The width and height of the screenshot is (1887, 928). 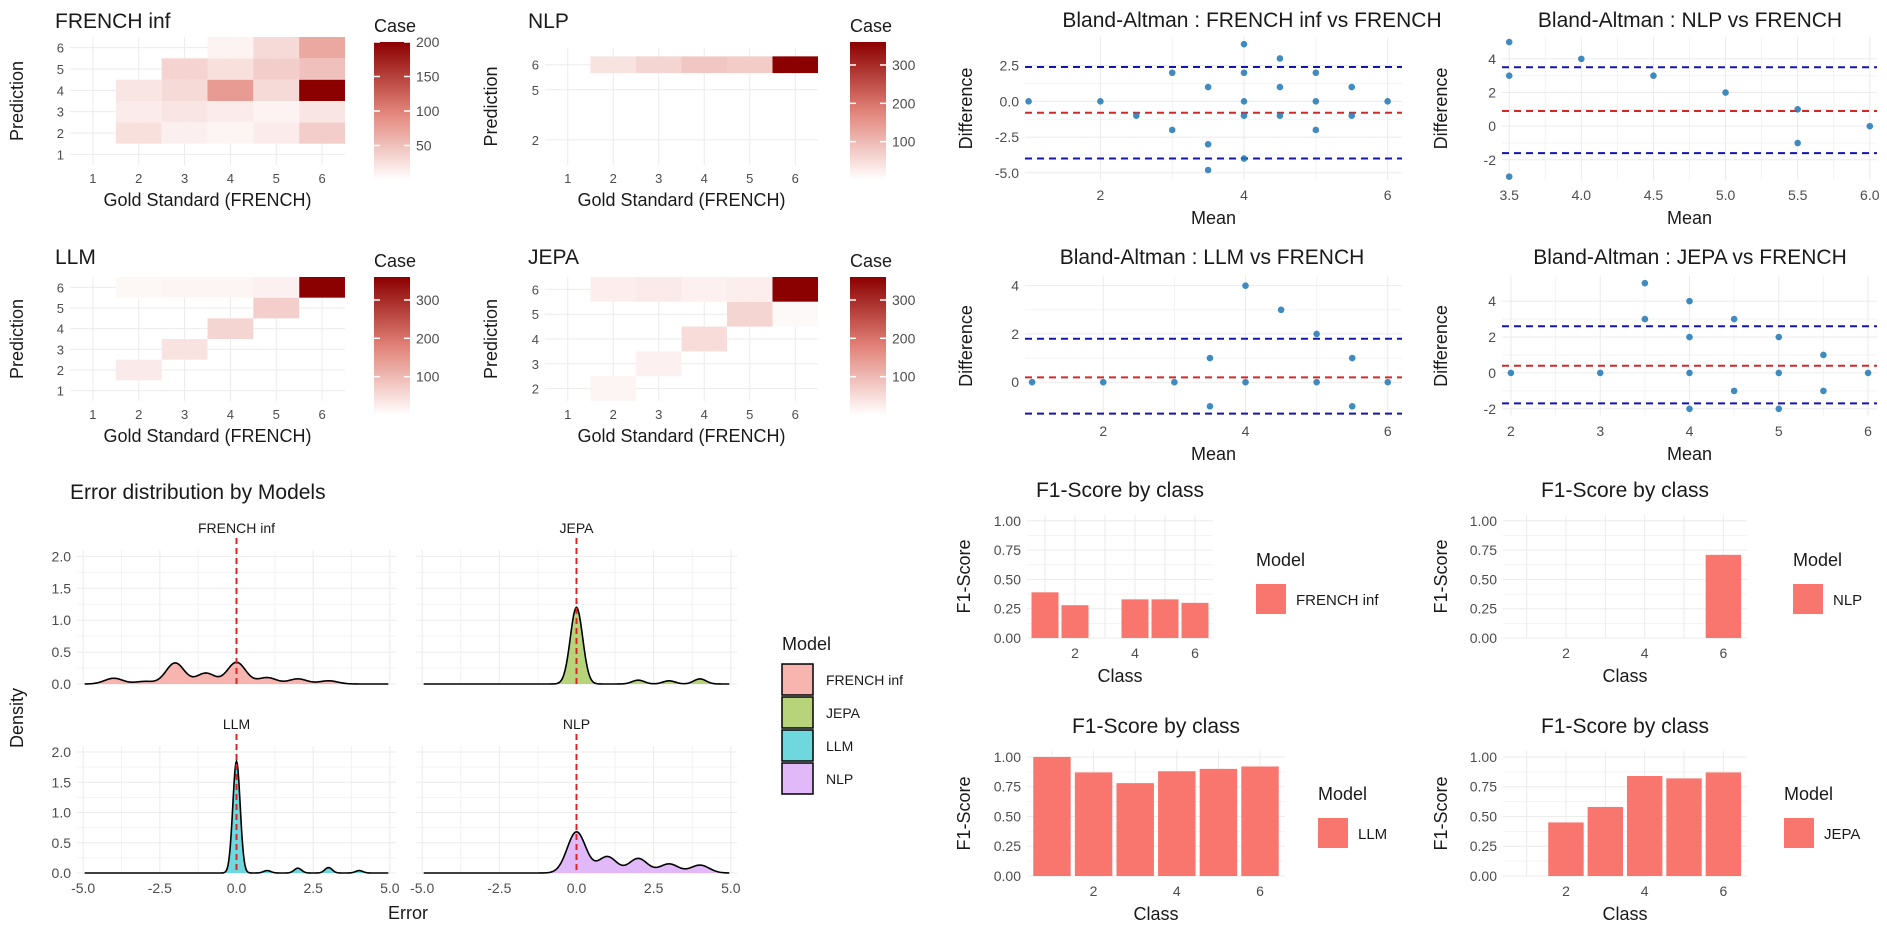 I want to click on legend-label: LLM, so click(x=1372, y=834).